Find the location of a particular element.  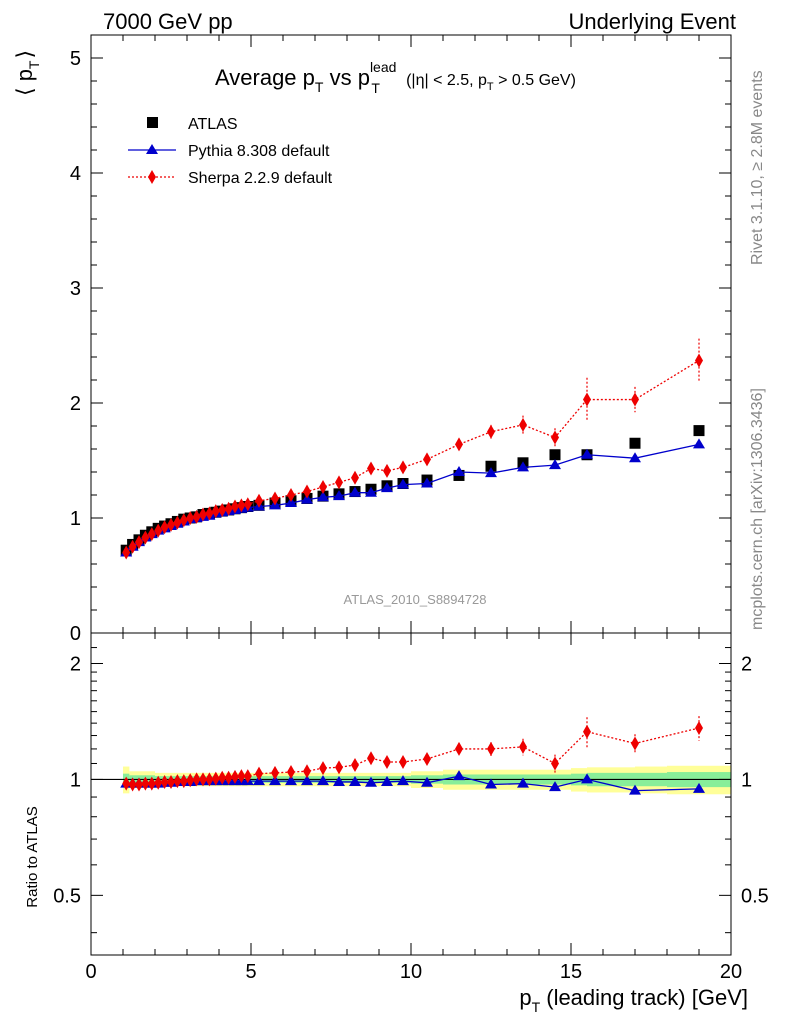

y-tick-label: 1 is located at coordinates (75, 519).